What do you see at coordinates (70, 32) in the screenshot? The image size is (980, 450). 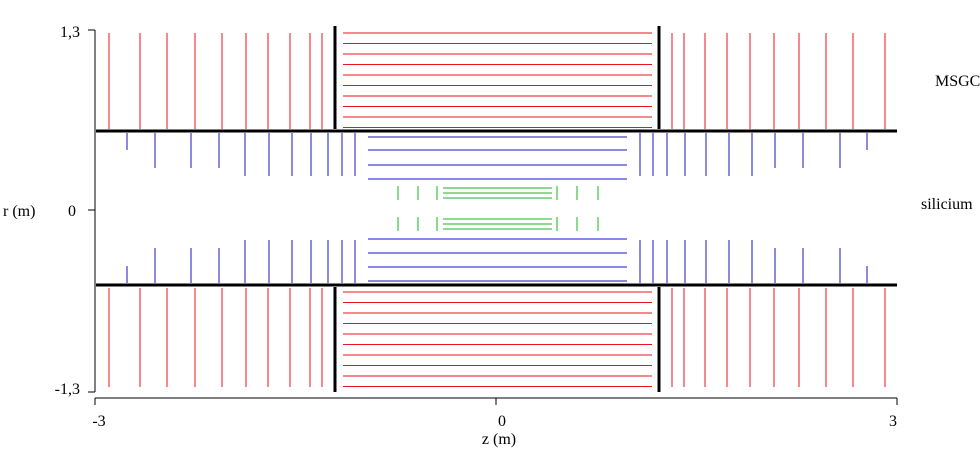 I see `y-tick-label-top: 1,3` at bounding box center [70, 32].